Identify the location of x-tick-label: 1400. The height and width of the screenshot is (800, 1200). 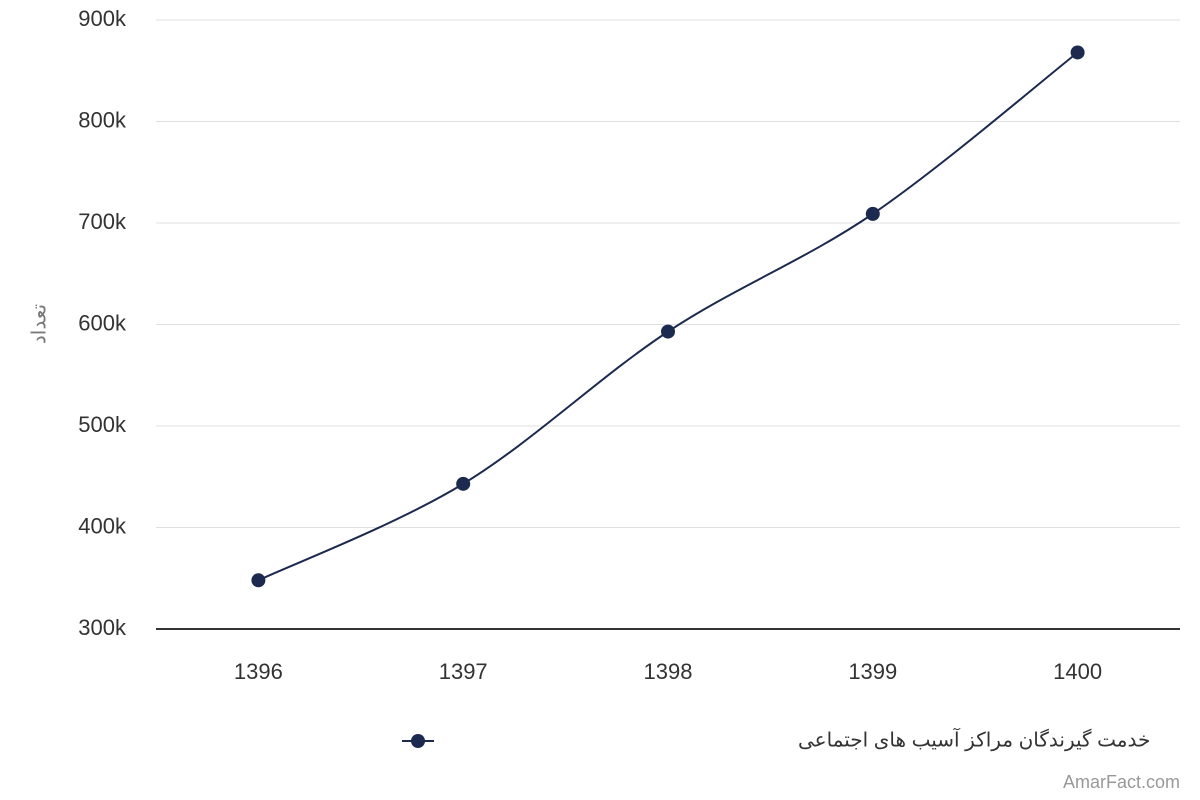
(1077, 671).